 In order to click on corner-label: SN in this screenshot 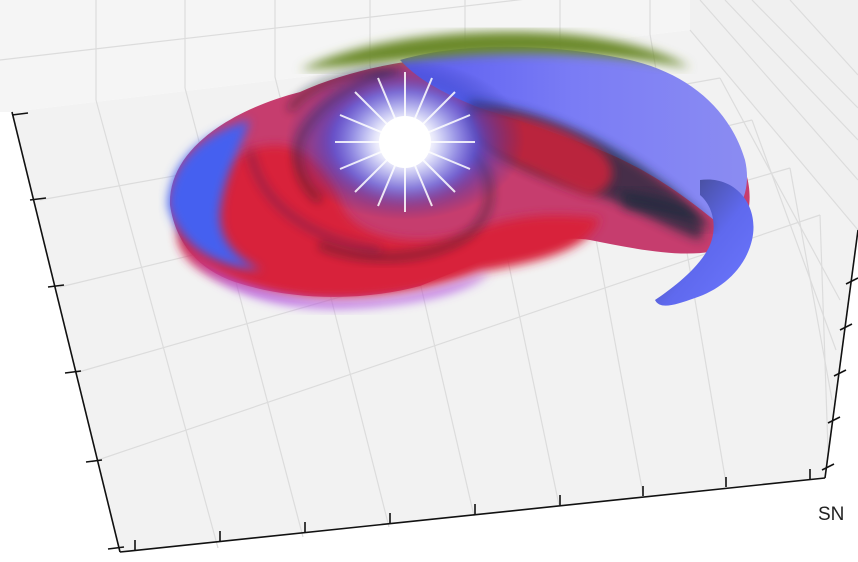, I will do `click(831, 514)`.